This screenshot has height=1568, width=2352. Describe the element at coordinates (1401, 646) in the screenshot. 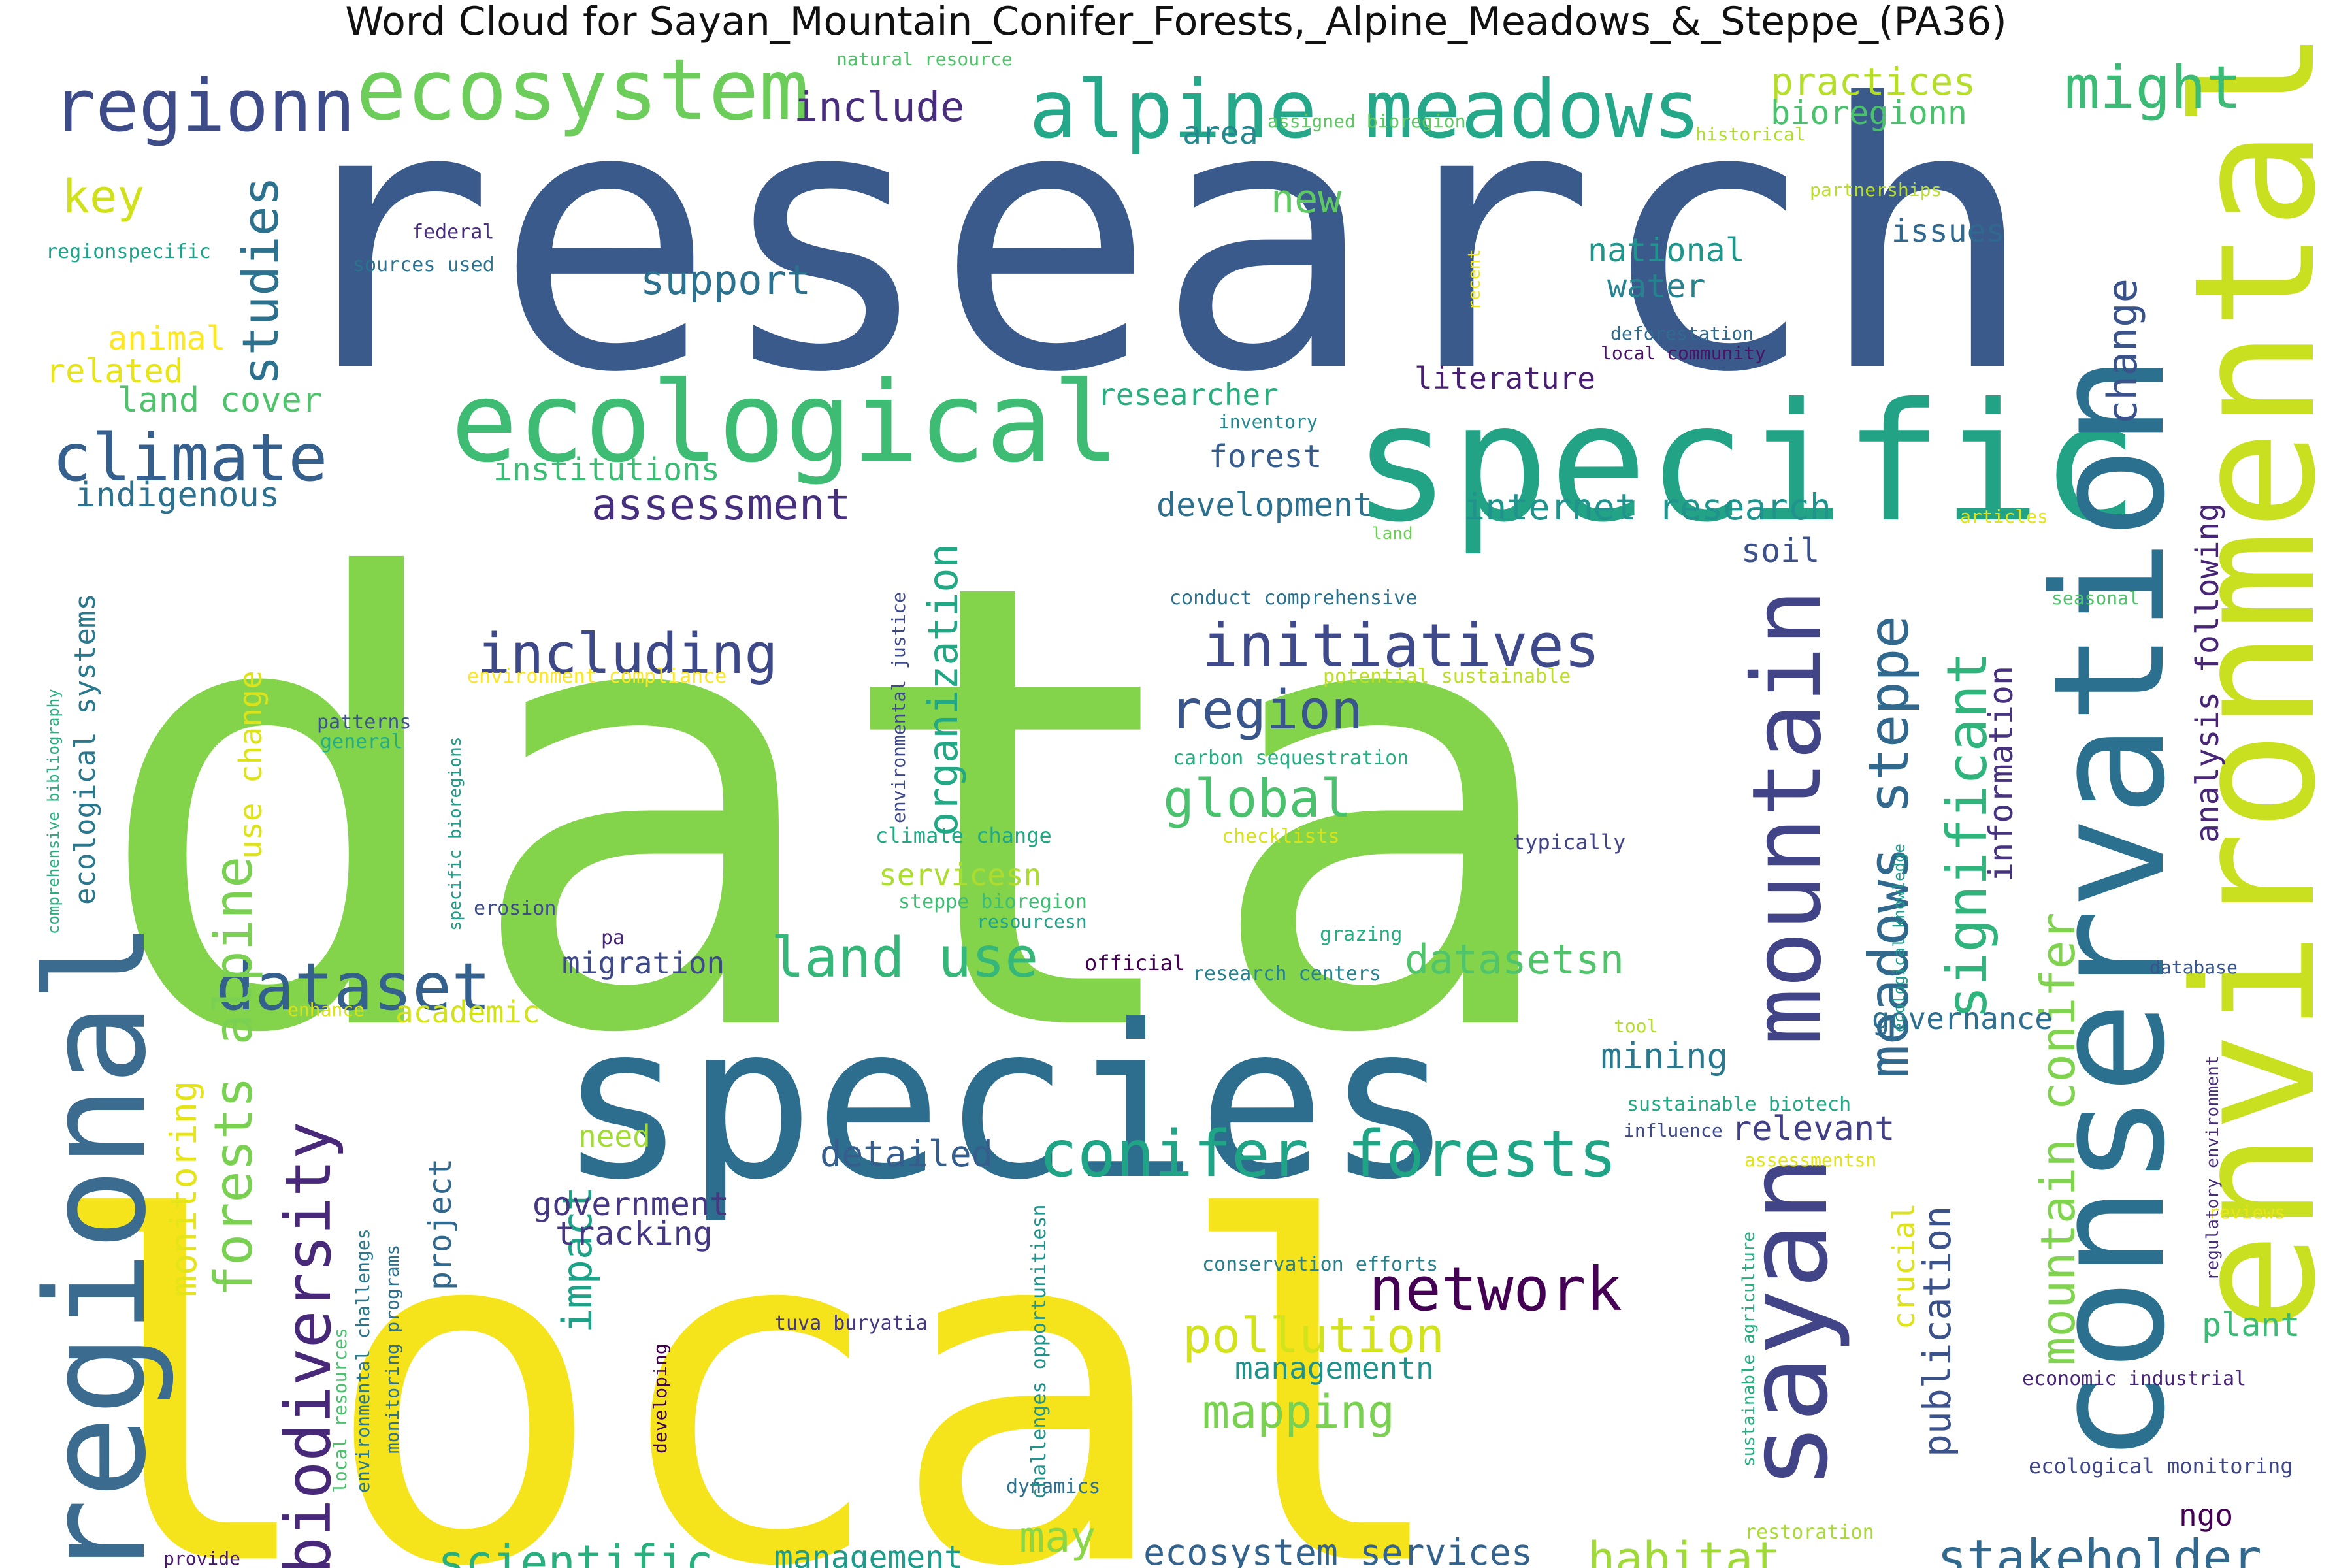

I see `word-initiatives: initiatives` at that location.